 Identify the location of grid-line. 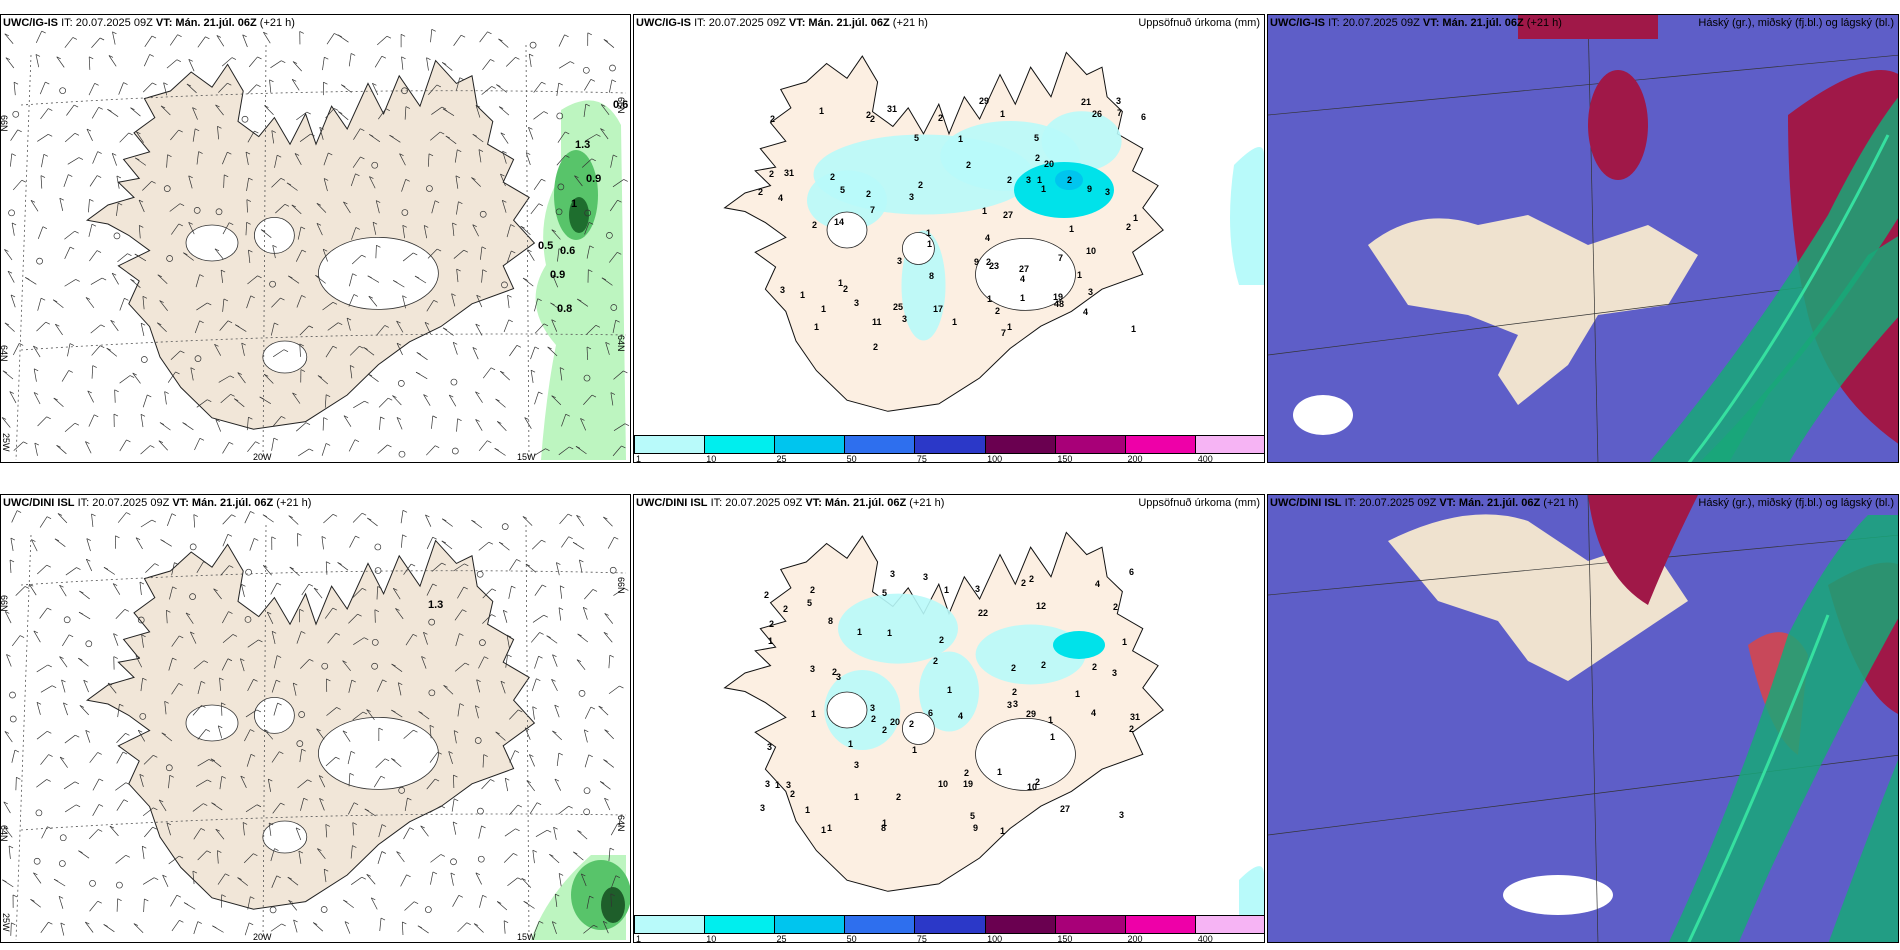
(1593, 718).